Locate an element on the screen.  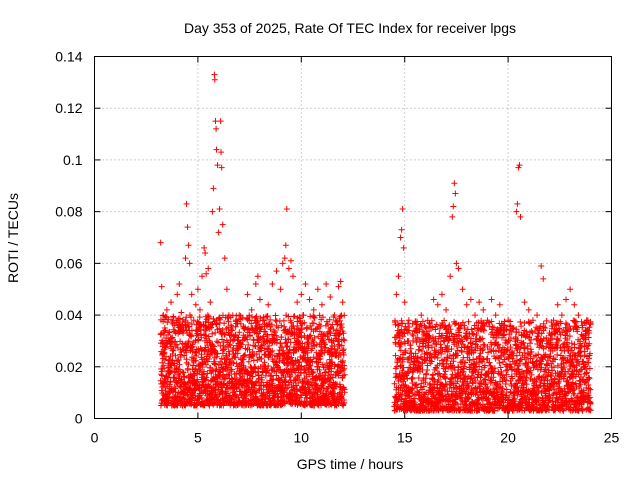
x-tick-label: 5 is located at coordinates (198, 438).